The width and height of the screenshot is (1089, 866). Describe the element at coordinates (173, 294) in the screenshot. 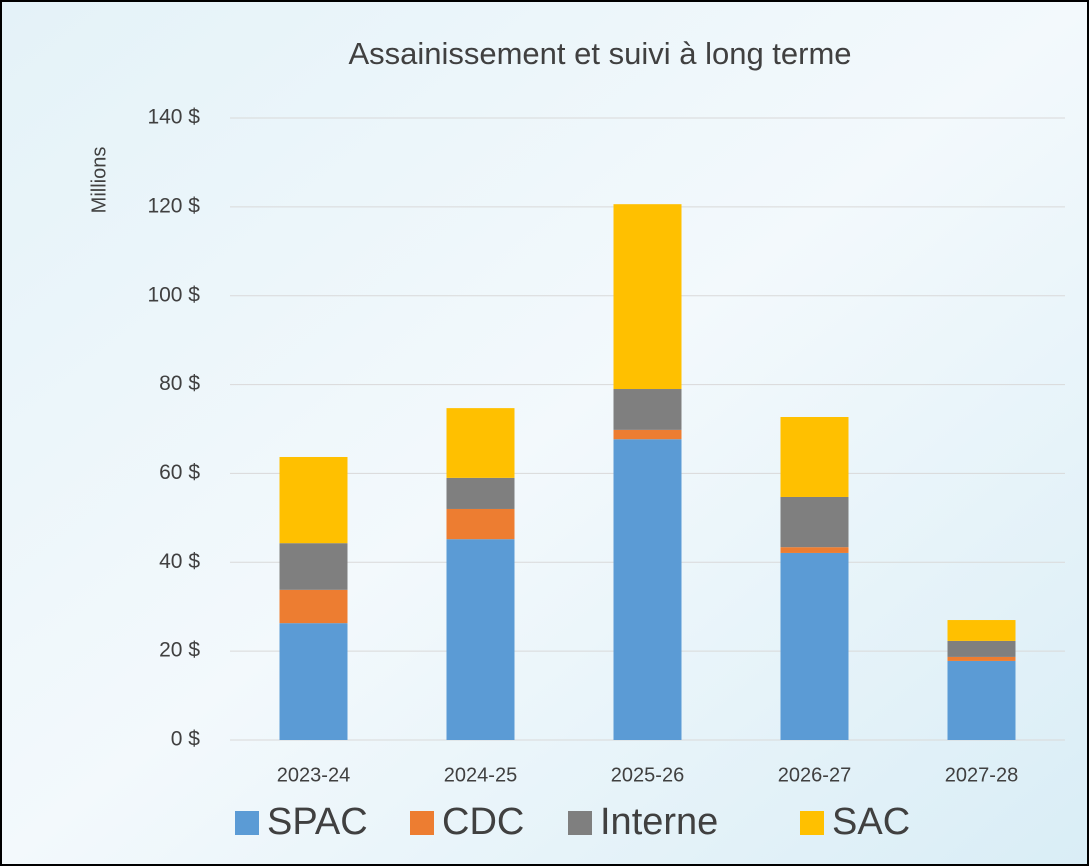

I see `y-tick-label: 100 $` at that location.